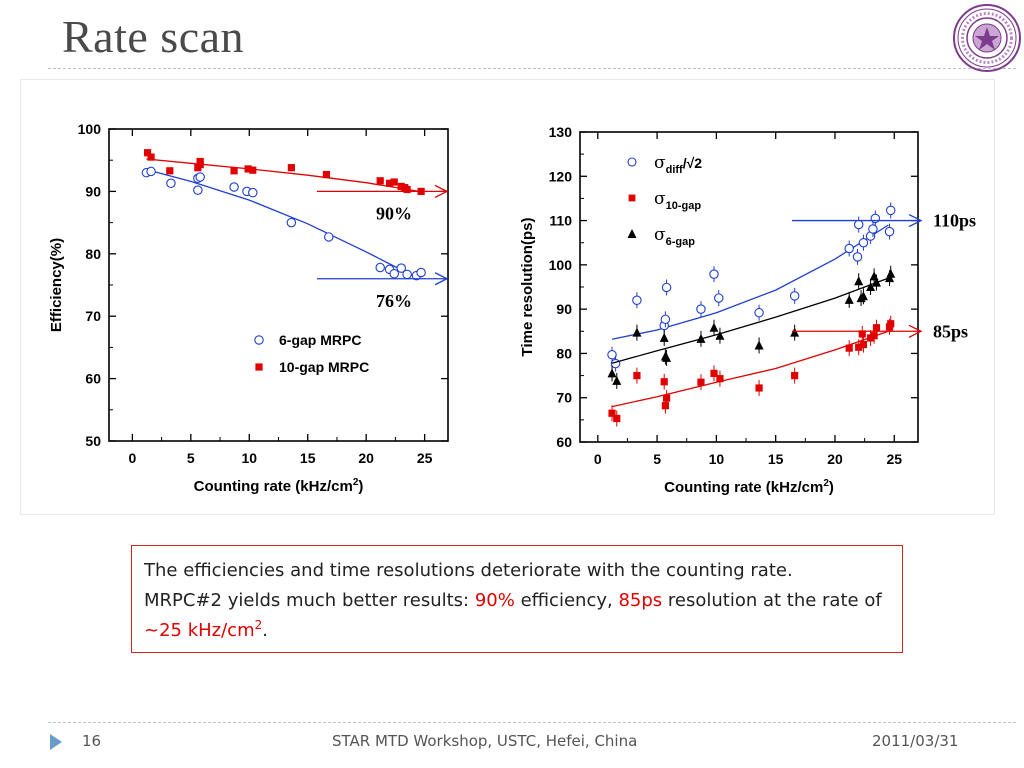  Describe the element at coordinates (93, 441) in the screenshot. I see `y-tick-label: 50` at that location.